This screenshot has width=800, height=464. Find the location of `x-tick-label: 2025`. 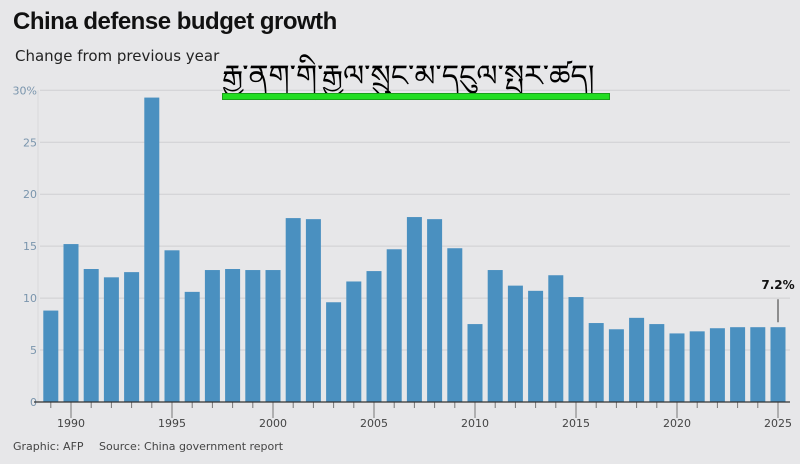

x-tick-label: 2025 is located at coordinates (778, 423).